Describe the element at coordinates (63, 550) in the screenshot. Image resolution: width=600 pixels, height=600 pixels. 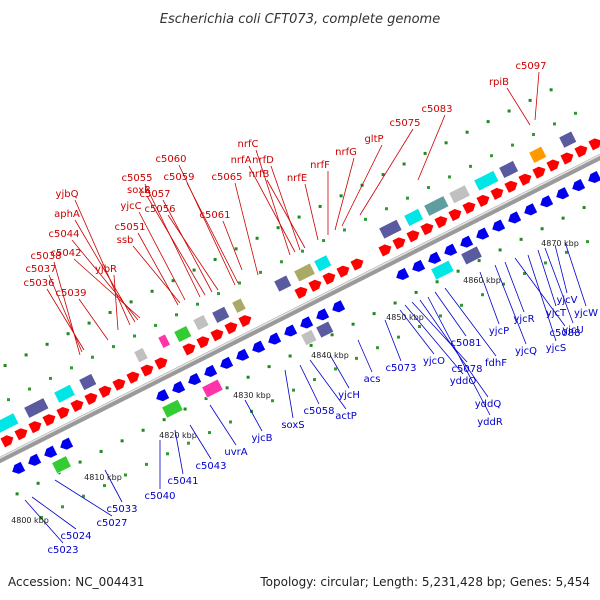
I see `gene-label-bottom: c5023` at that location.